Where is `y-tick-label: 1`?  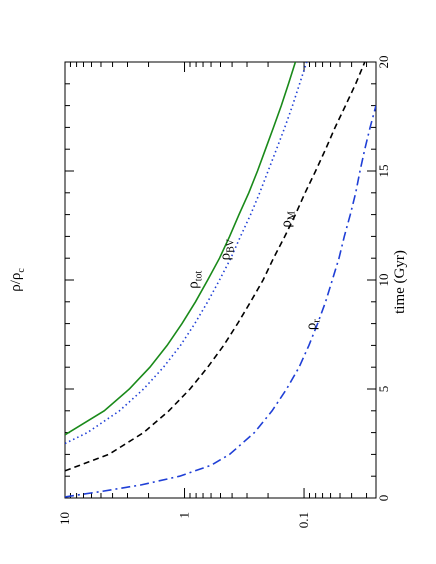 y-tick-label: 1 is located at coordinates (184, 515).